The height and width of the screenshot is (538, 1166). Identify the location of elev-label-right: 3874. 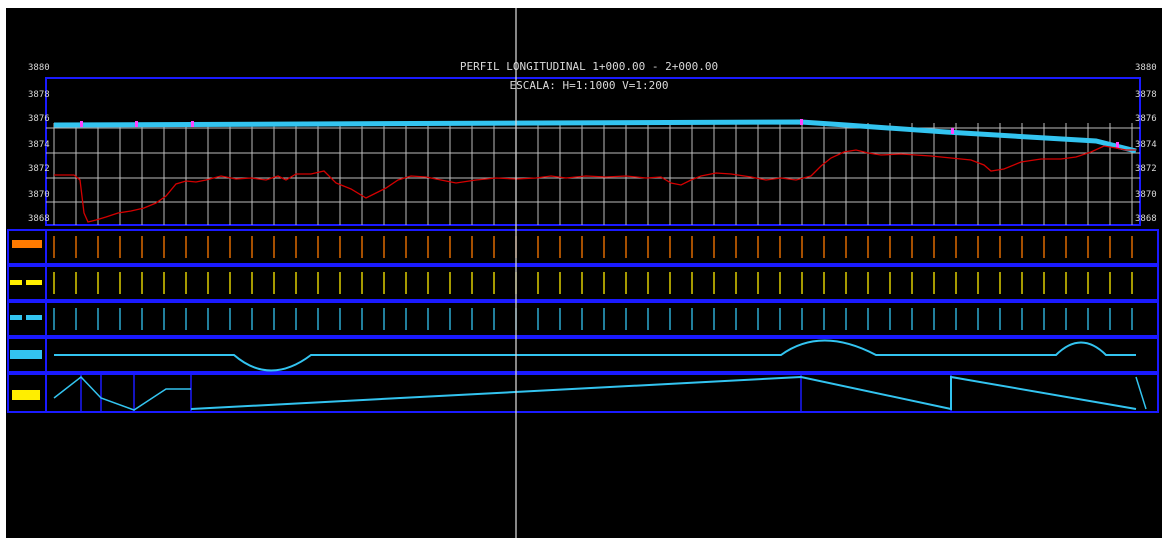
(1146, 145).